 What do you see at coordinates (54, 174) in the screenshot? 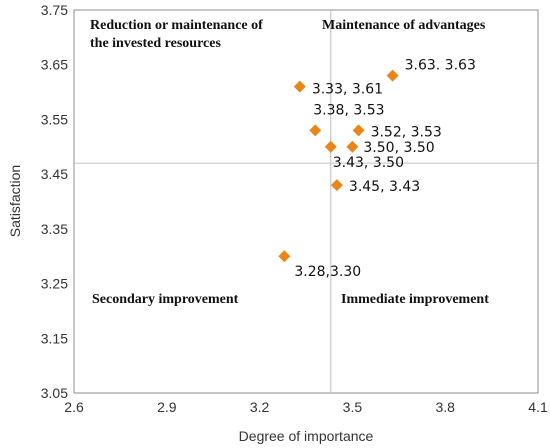
I see `y-tick-label: 3.45` at bounding box center [54, 174].